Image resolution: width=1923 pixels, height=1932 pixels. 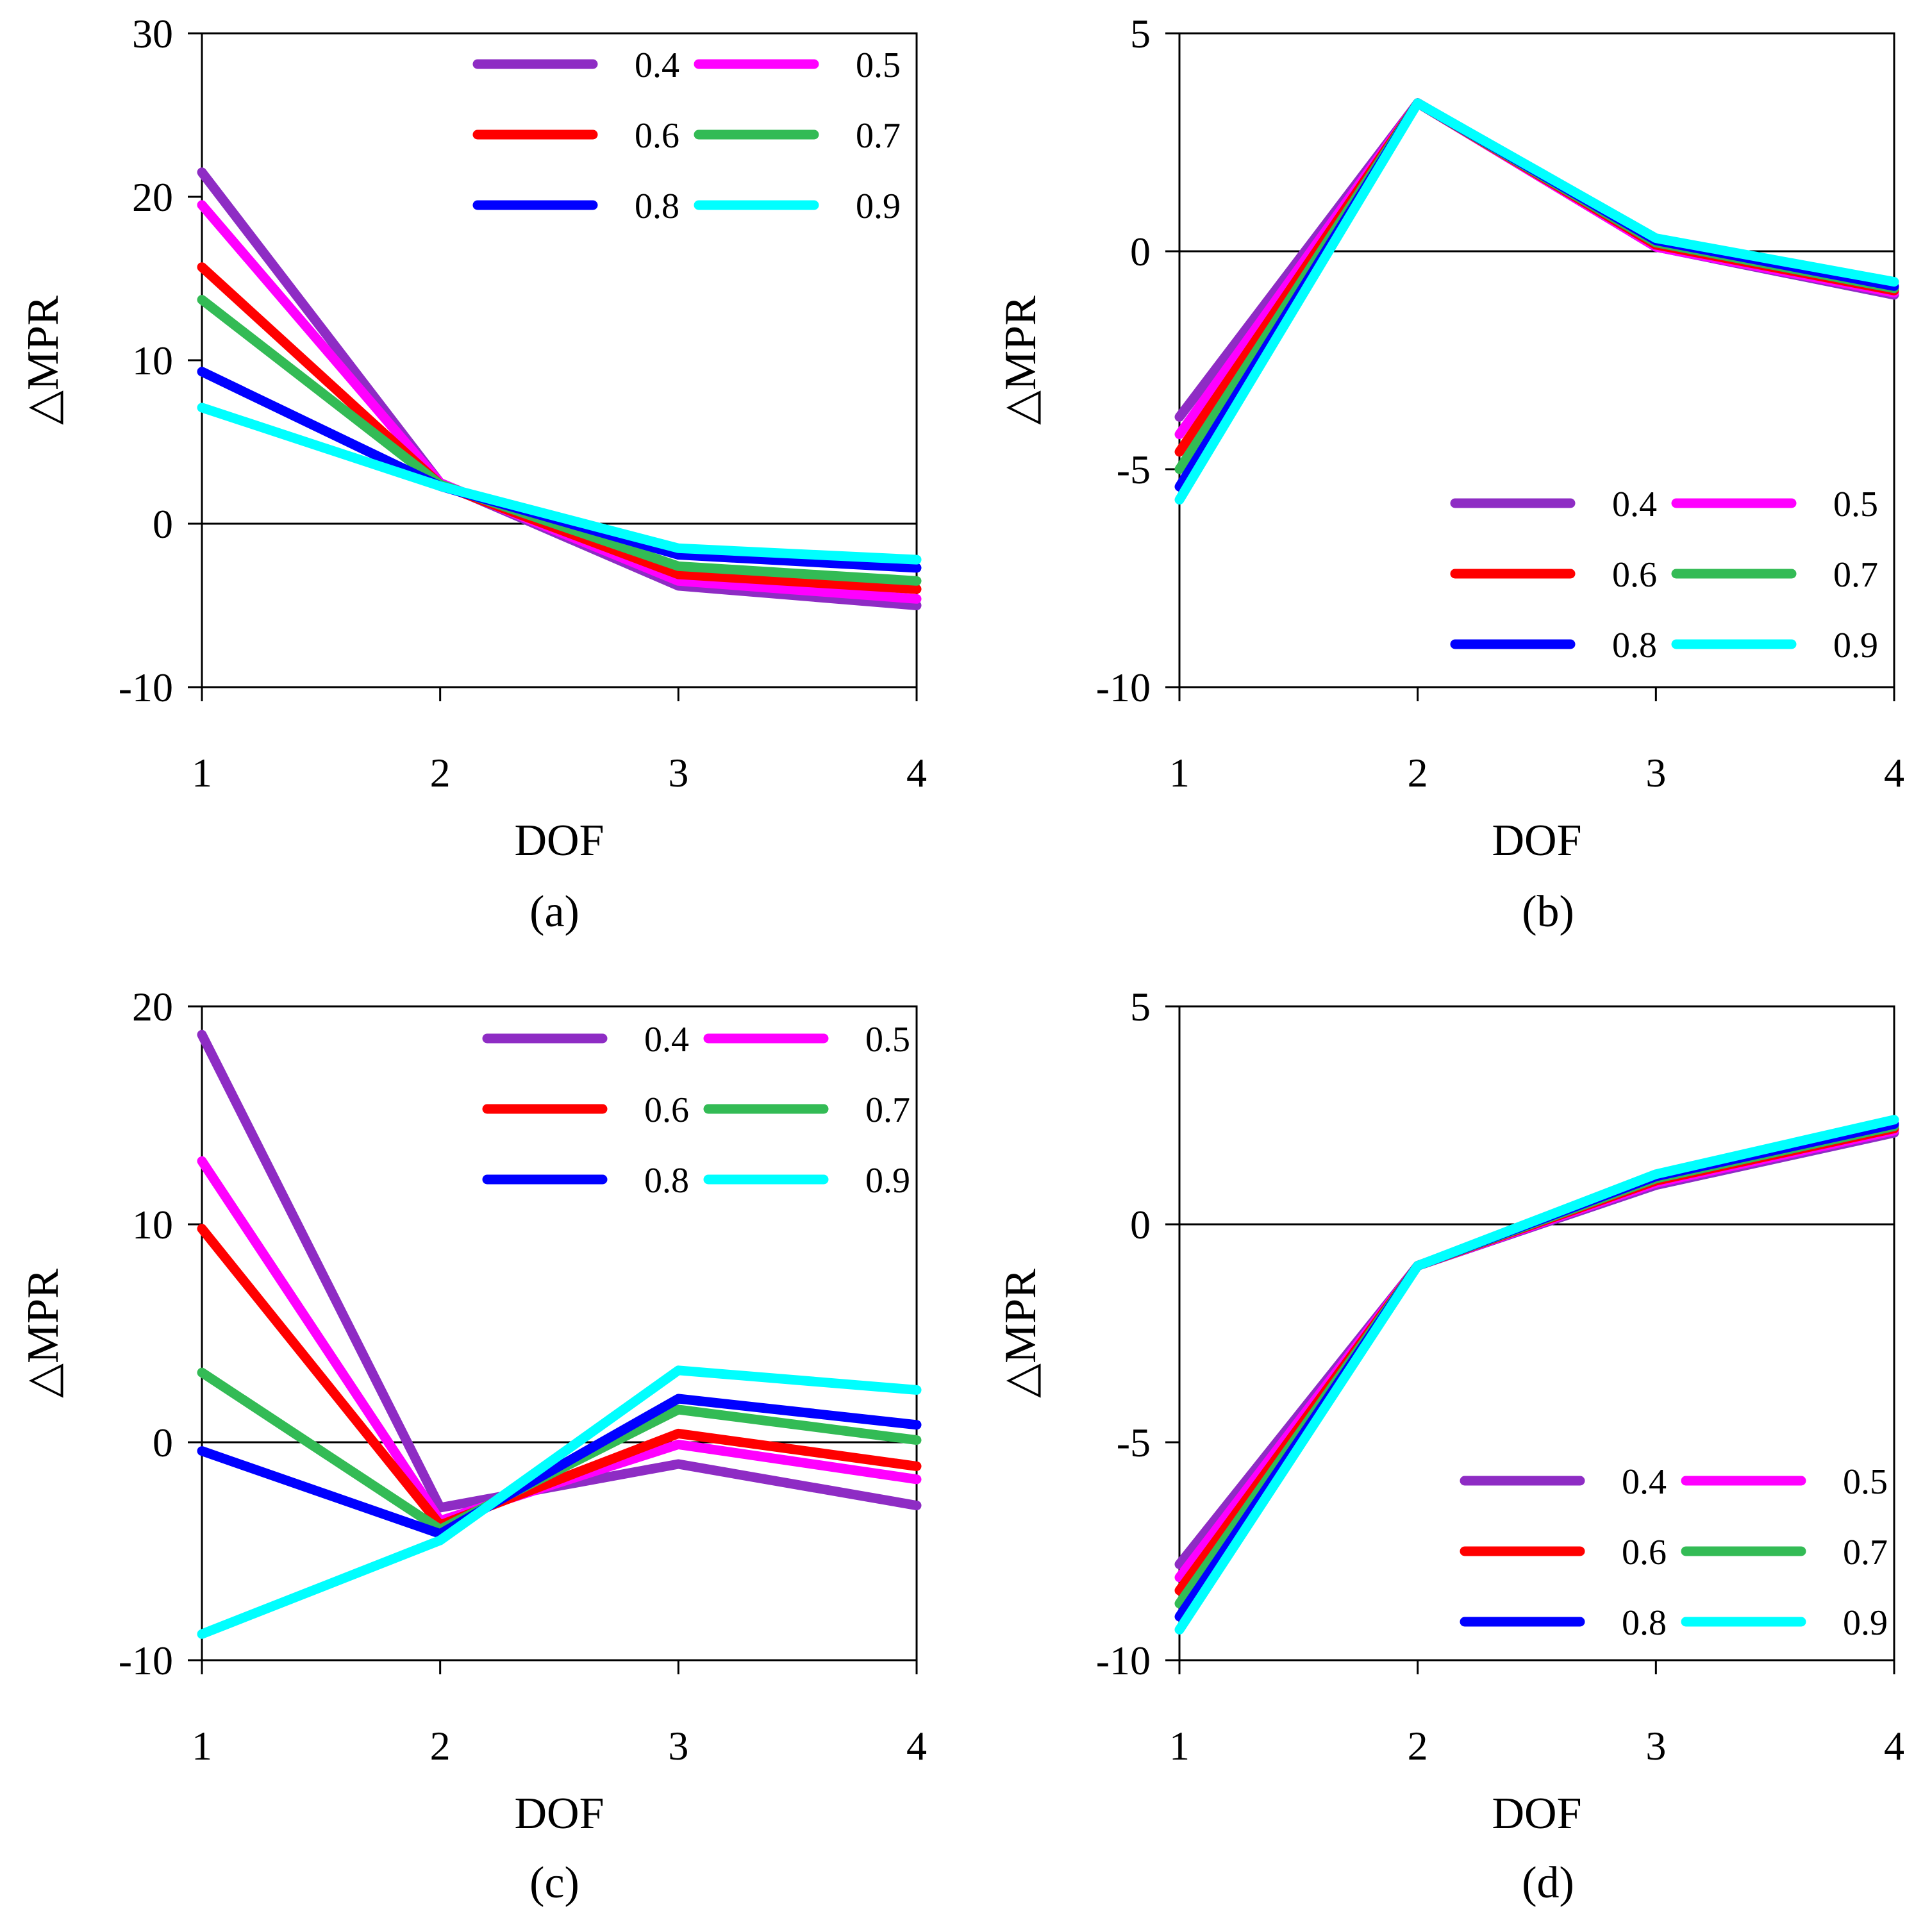 What do you see at coordinates (554, 1883) in the screenshot?
I see `panel-label: (c)` at bounding box center [554, 1883].